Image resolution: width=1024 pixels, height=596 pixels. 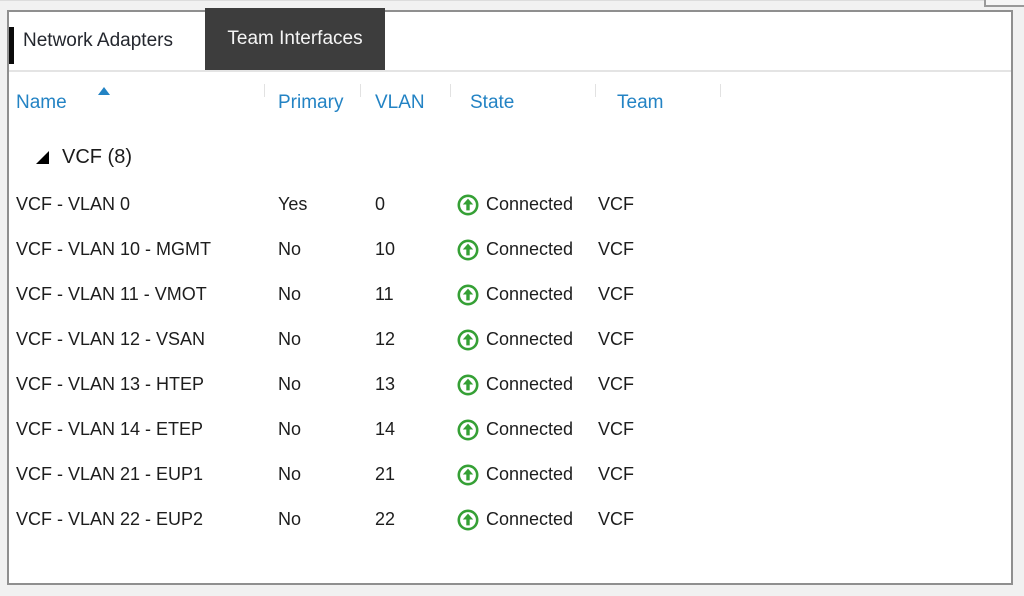 I want to click on cell-name: VCF - VLAN 13 - HTEP, so click(x=110, y=384).